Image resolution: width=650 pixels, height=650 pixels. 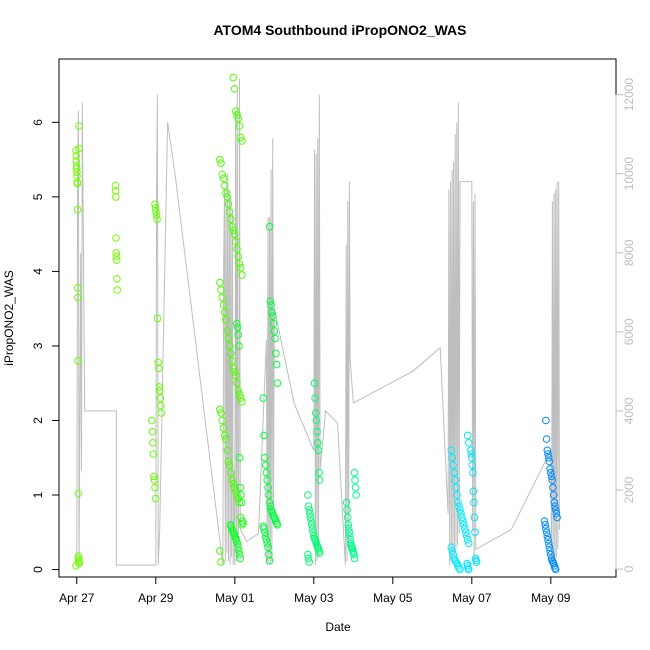 I want to click on y2-tick-label: 6000, so click(x=629, y=331).